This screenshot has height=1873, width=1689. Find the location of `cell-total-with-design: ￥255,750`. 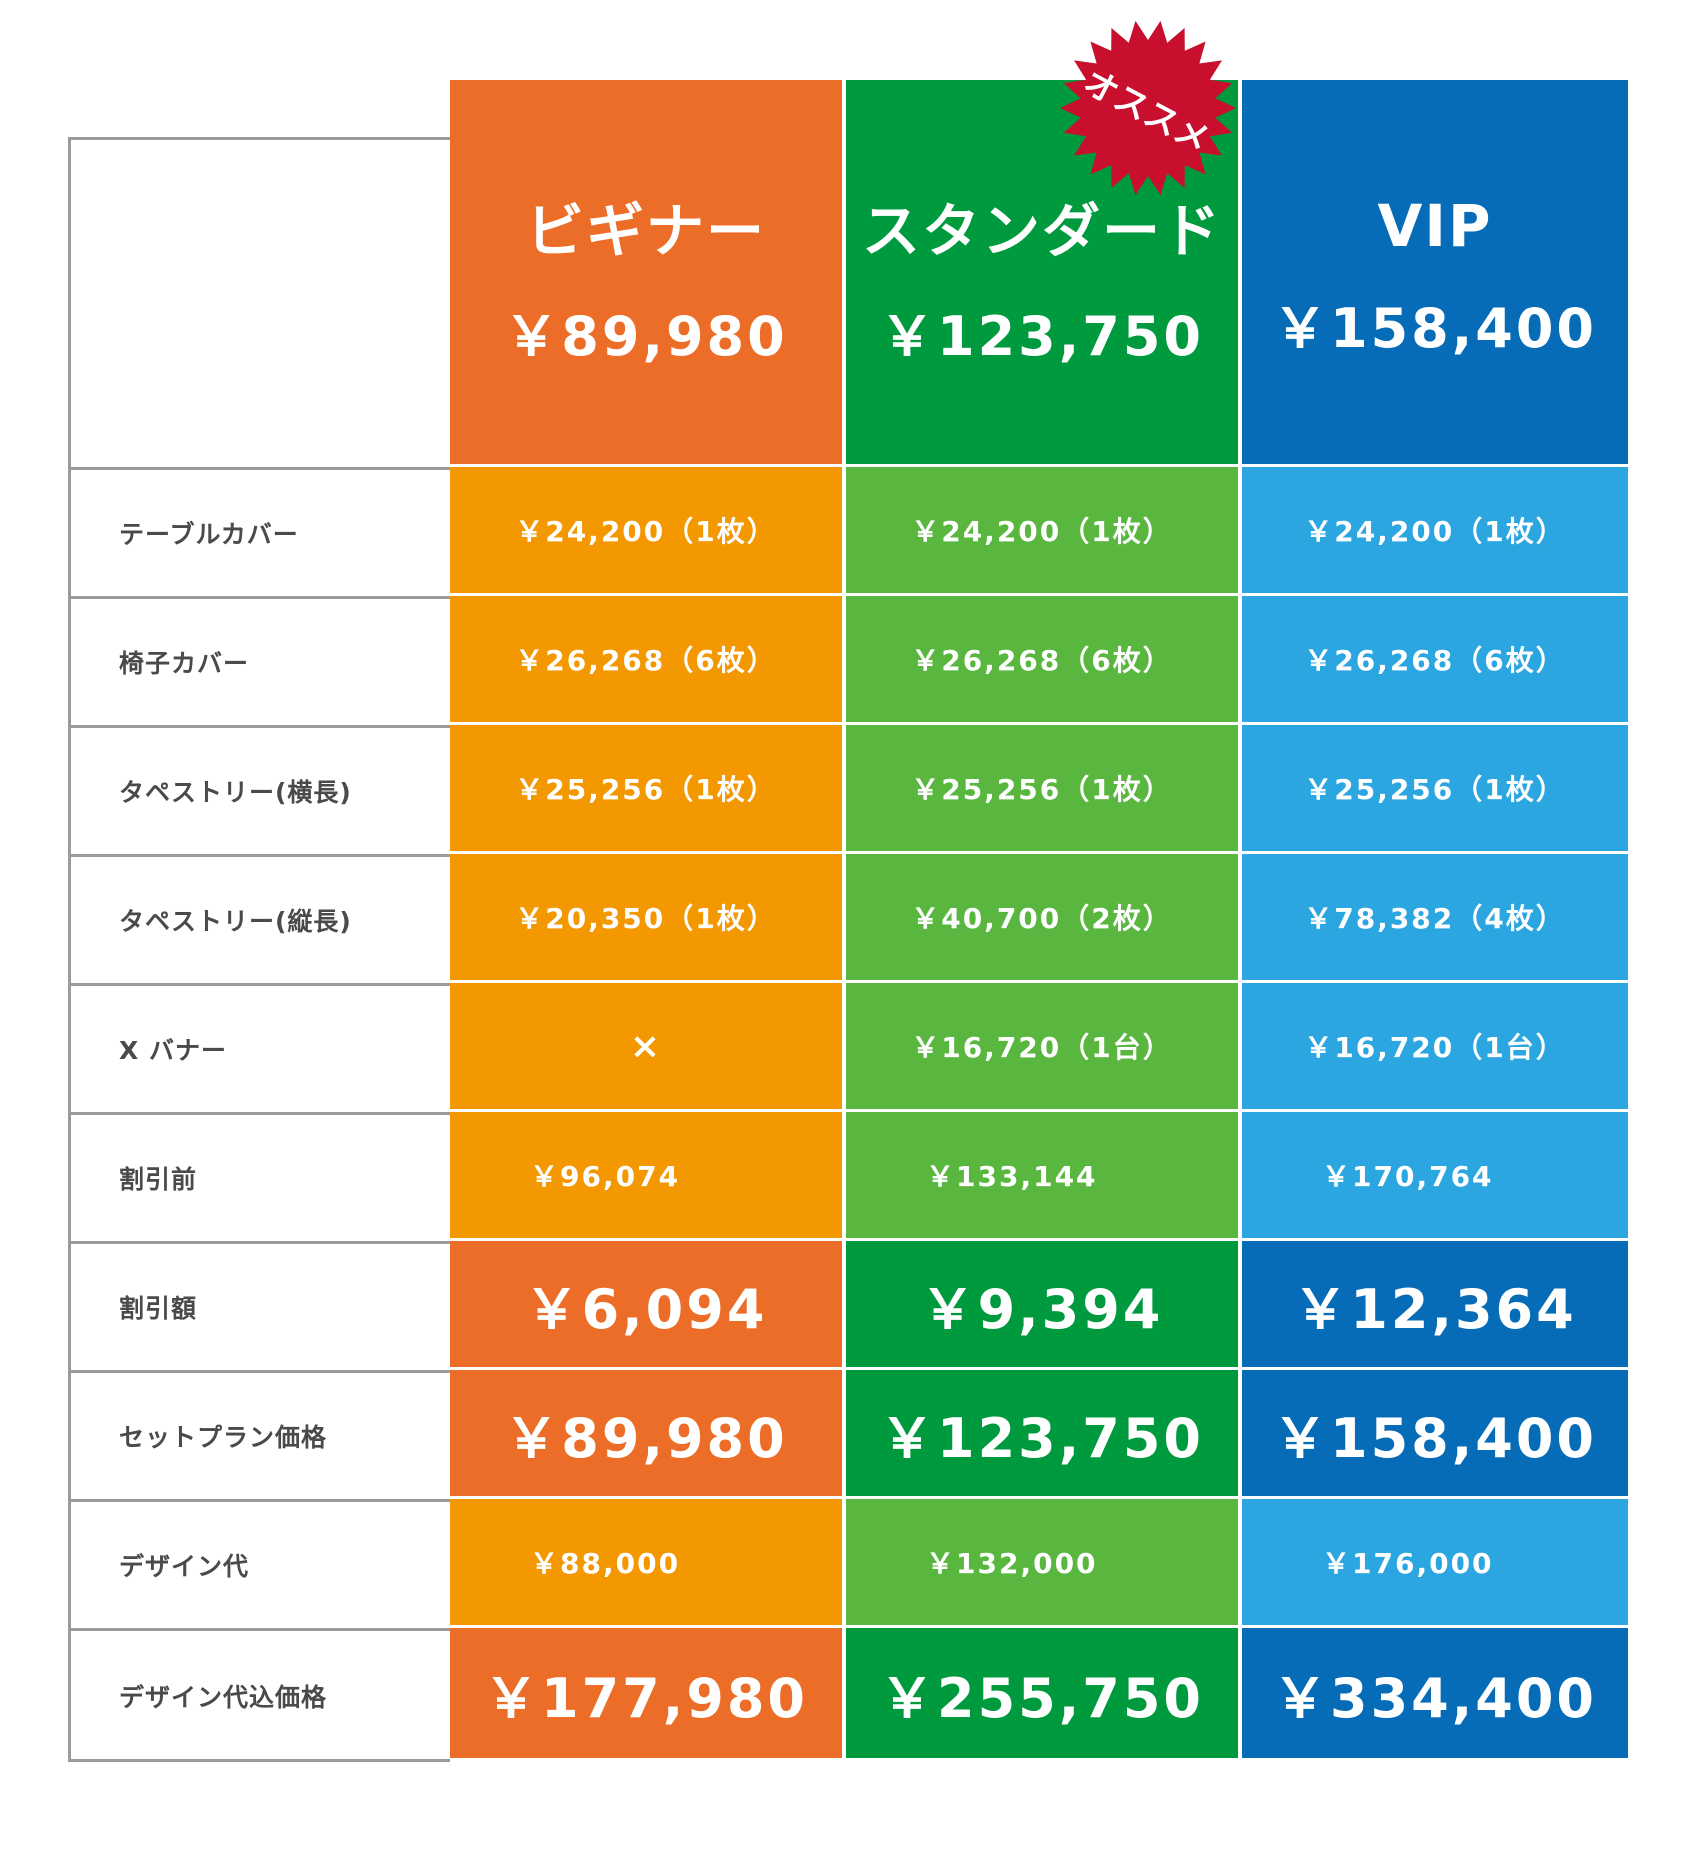

cell-total-with-design: ￥255,750 is located at coordinates (1042, 1693).